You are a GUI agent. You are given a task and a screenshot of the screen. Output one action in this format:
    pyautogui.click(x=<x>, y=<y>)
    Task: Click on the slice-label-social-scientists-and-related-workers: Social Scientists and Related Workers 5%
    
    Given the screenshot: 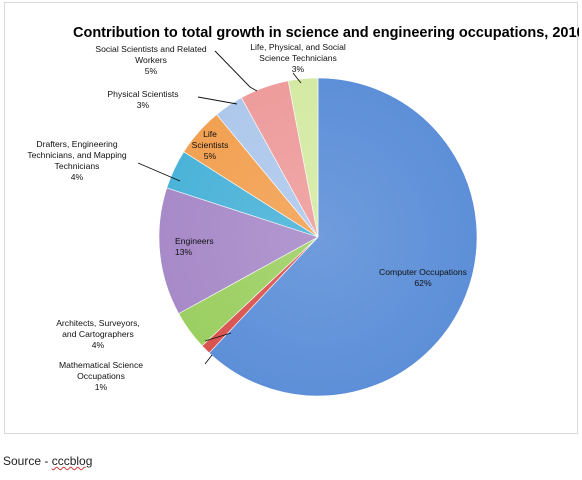 What is the action you would take?
    pyautogui.click(x=151, y=60)
    